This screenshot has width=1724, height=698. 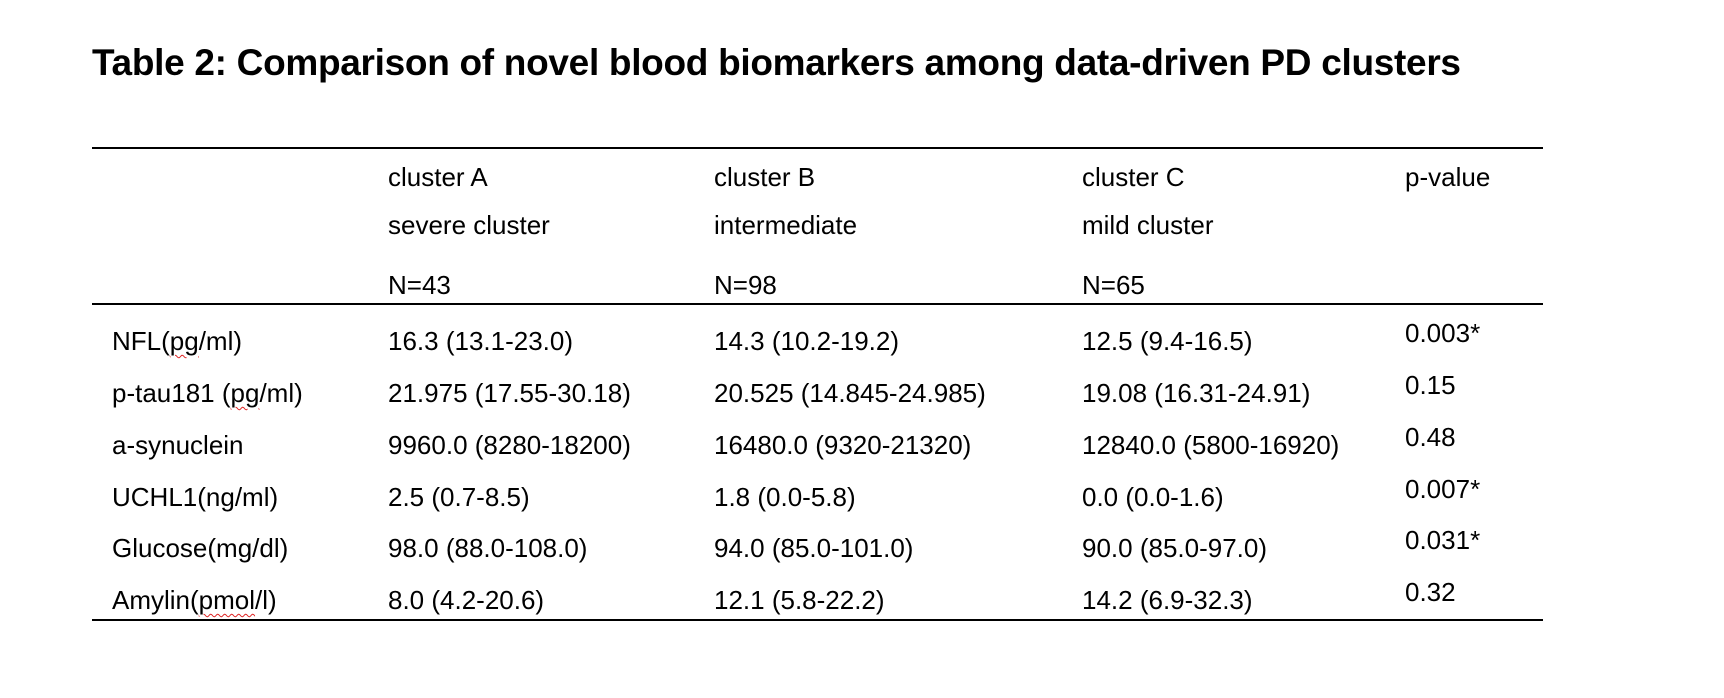 I want to click on cell-nfl-cluster-b: 14.3 (10.2-19.2), so click(x=807, y=341).